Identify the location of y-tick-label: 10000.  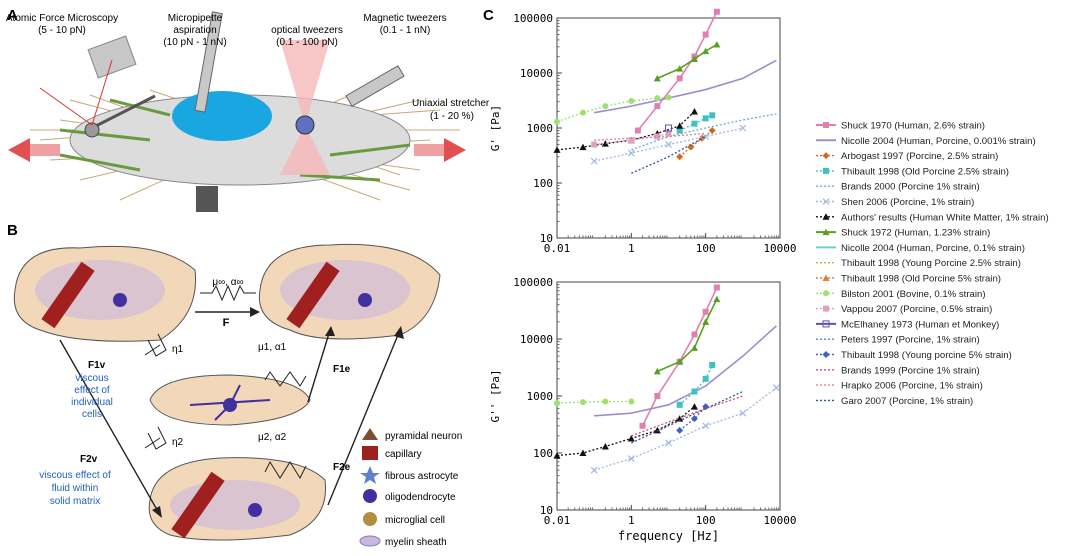
(536, 339).